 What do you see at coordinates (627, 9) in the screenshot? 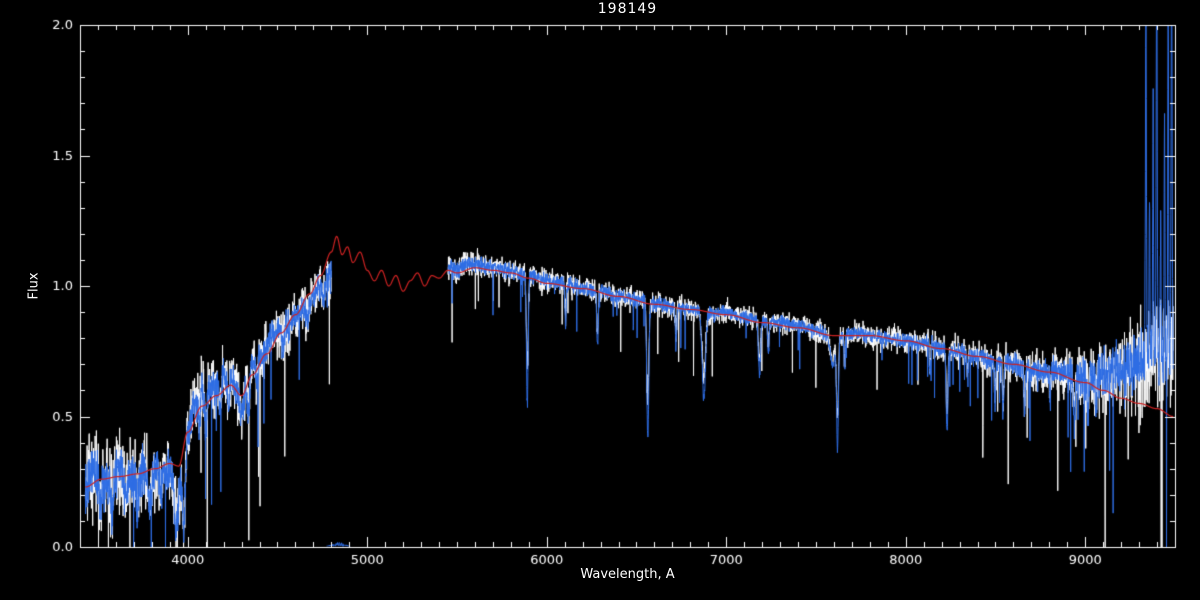
I see `chart-title: 198149` at bounding box center [627, 9].